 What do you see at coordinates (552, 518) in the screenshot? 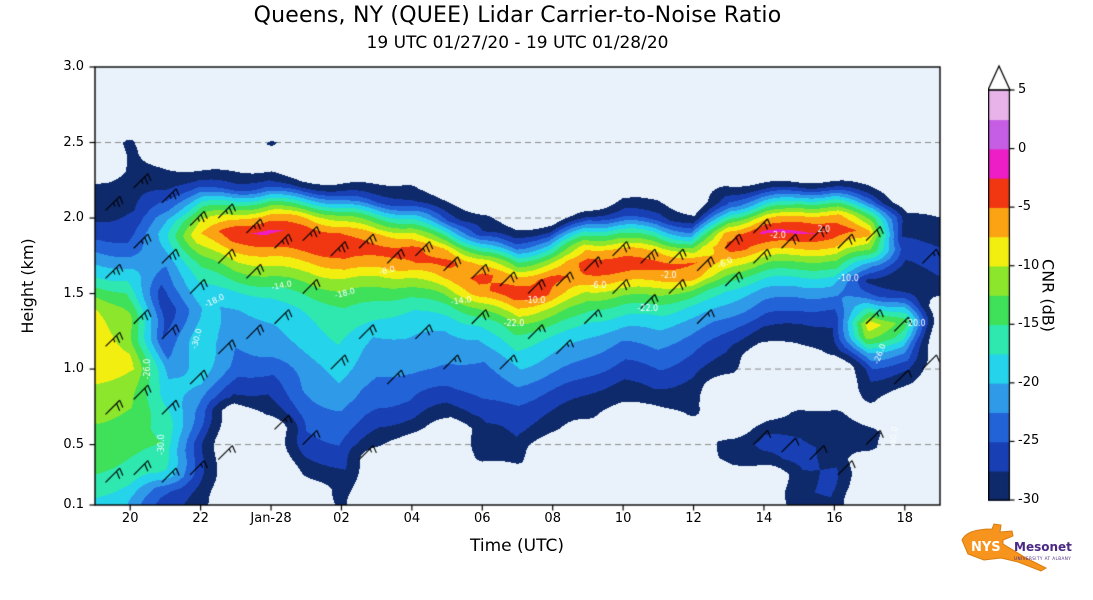
I see `x-tick-label: 08` at bounding box center [552, 518].